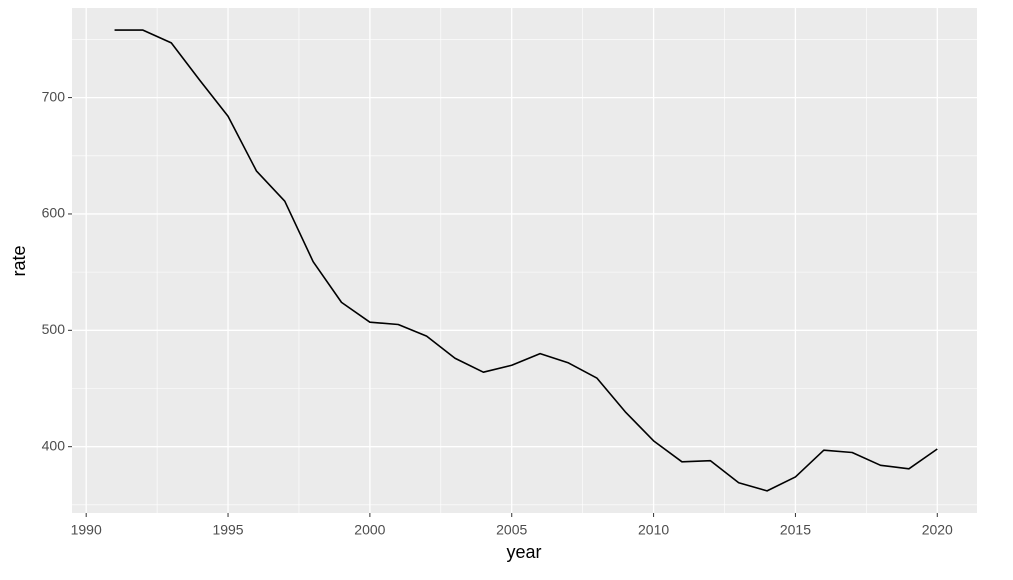 This screenshot has height=580, width=1013. Describe the element at coordinates (54, 96) in the screenshot. I see `y-tick-label: 700` at that location.